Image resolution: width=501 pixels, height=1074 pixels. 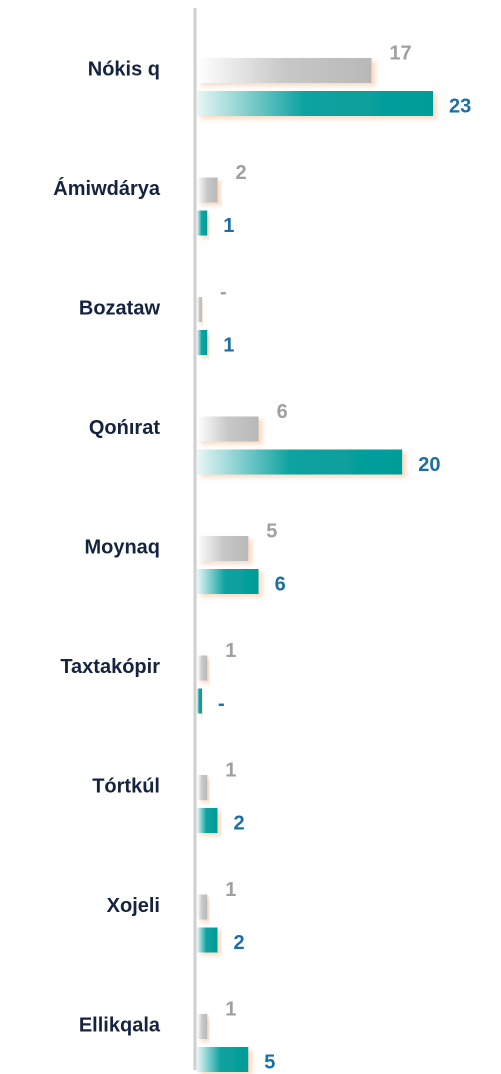 I want to click on value-label: 20, so click(x=429, y=465).